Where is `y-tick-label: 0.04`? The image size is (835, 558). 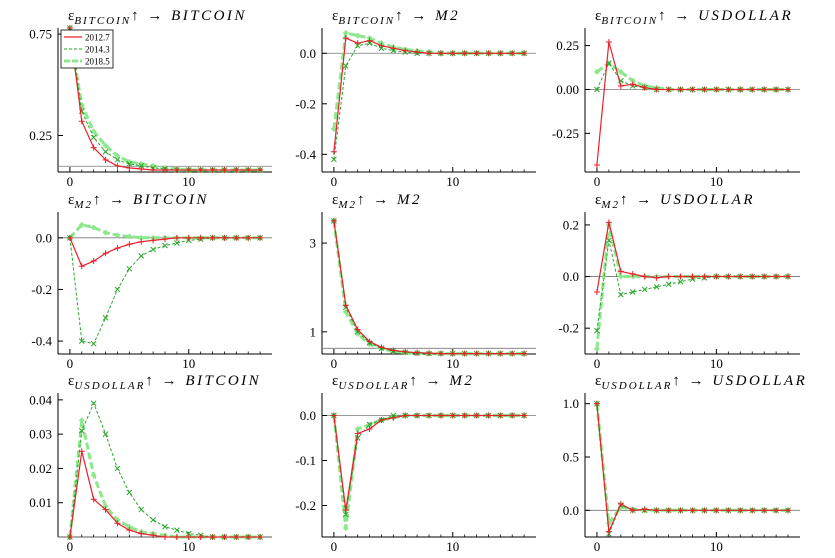 y-tick-label: 0.04 is located at coordinates (40, 399).